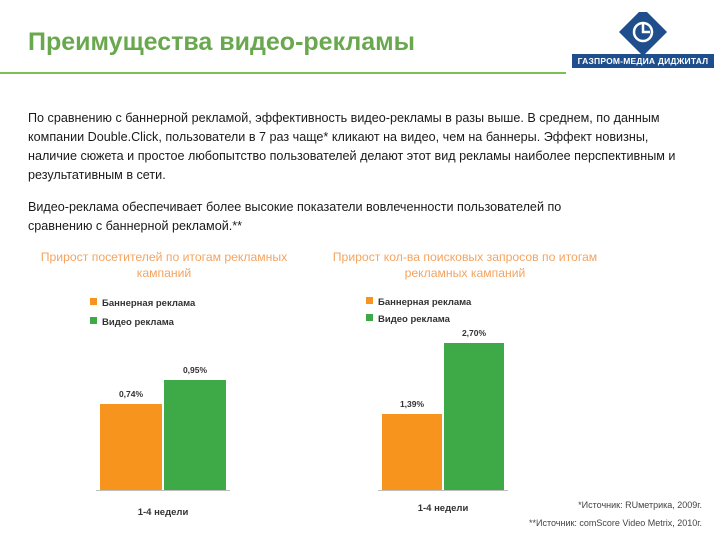 This screenshot has height=540, width=720. Describe the element at coordinates (640, 505) in the screenshot. I see `footnote-rumetrika: *Источник: RUметрика, 2009г.` at that location.